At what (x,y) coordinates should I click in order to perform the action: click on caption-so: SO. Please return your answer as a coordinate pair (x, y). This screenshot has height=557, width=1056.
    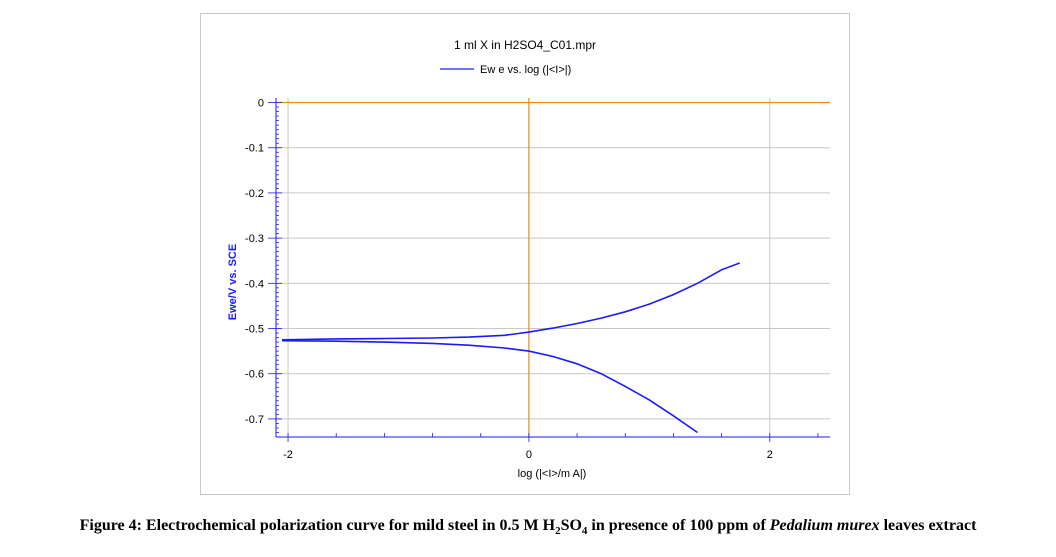
    Looking at the image, I should click on (571, 525).